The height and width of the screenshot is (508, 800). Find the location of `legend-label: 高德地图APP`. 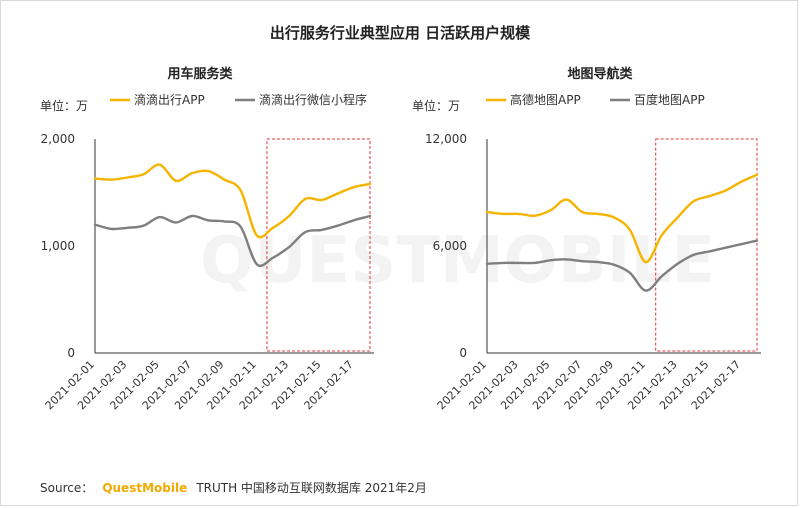

legend-label: 高德地图APP is located at coordinates (545, 99).